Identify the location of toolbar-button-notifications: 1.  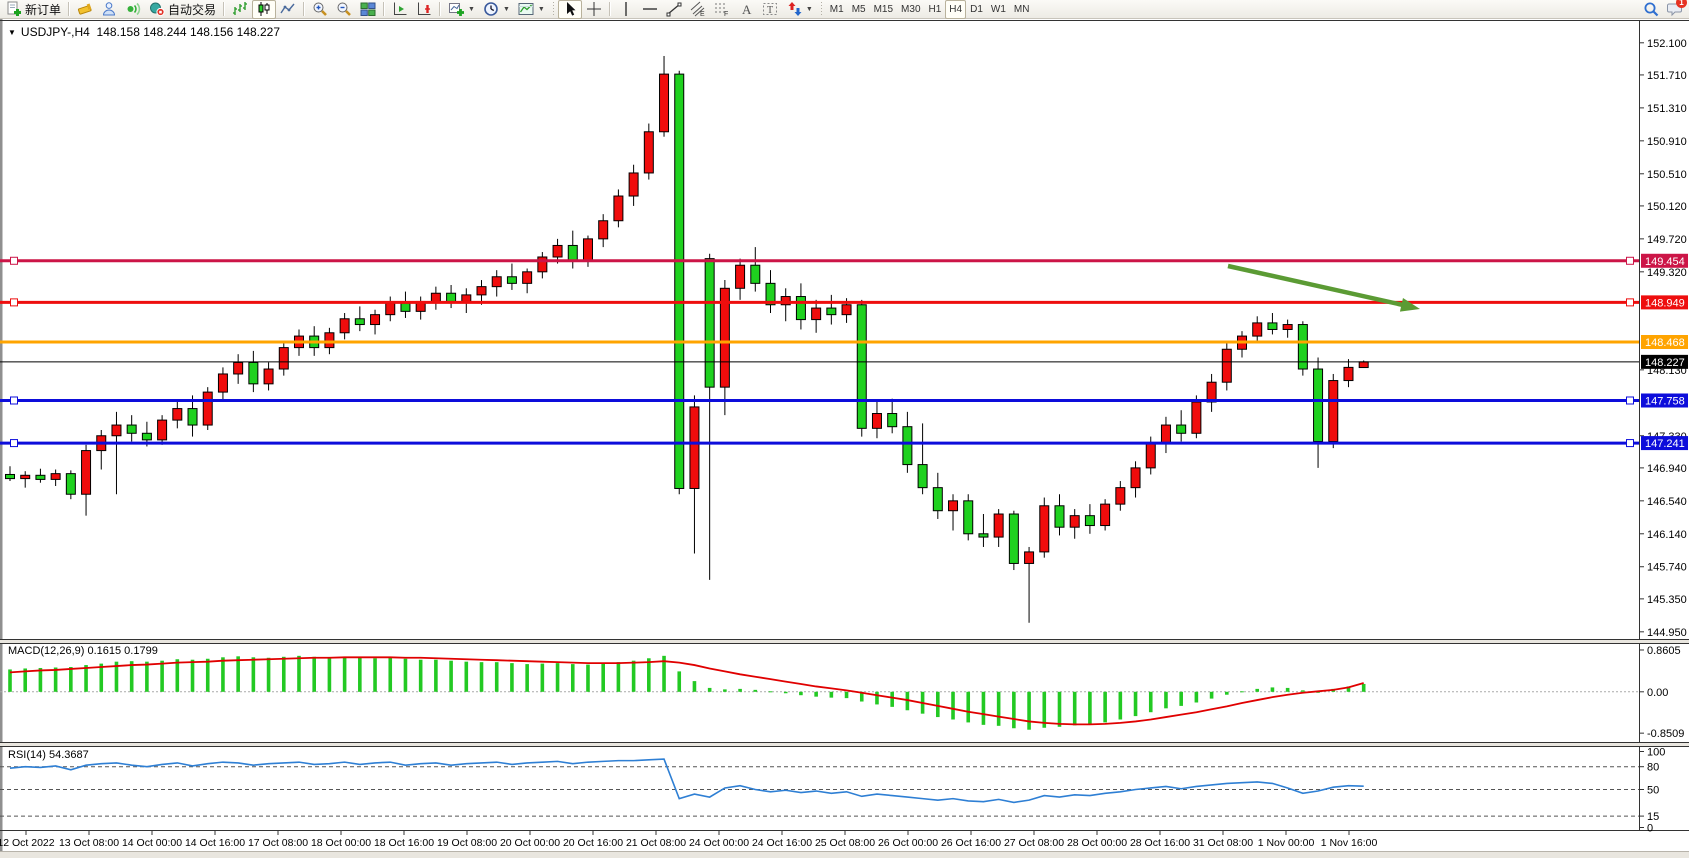
(1675, 9).